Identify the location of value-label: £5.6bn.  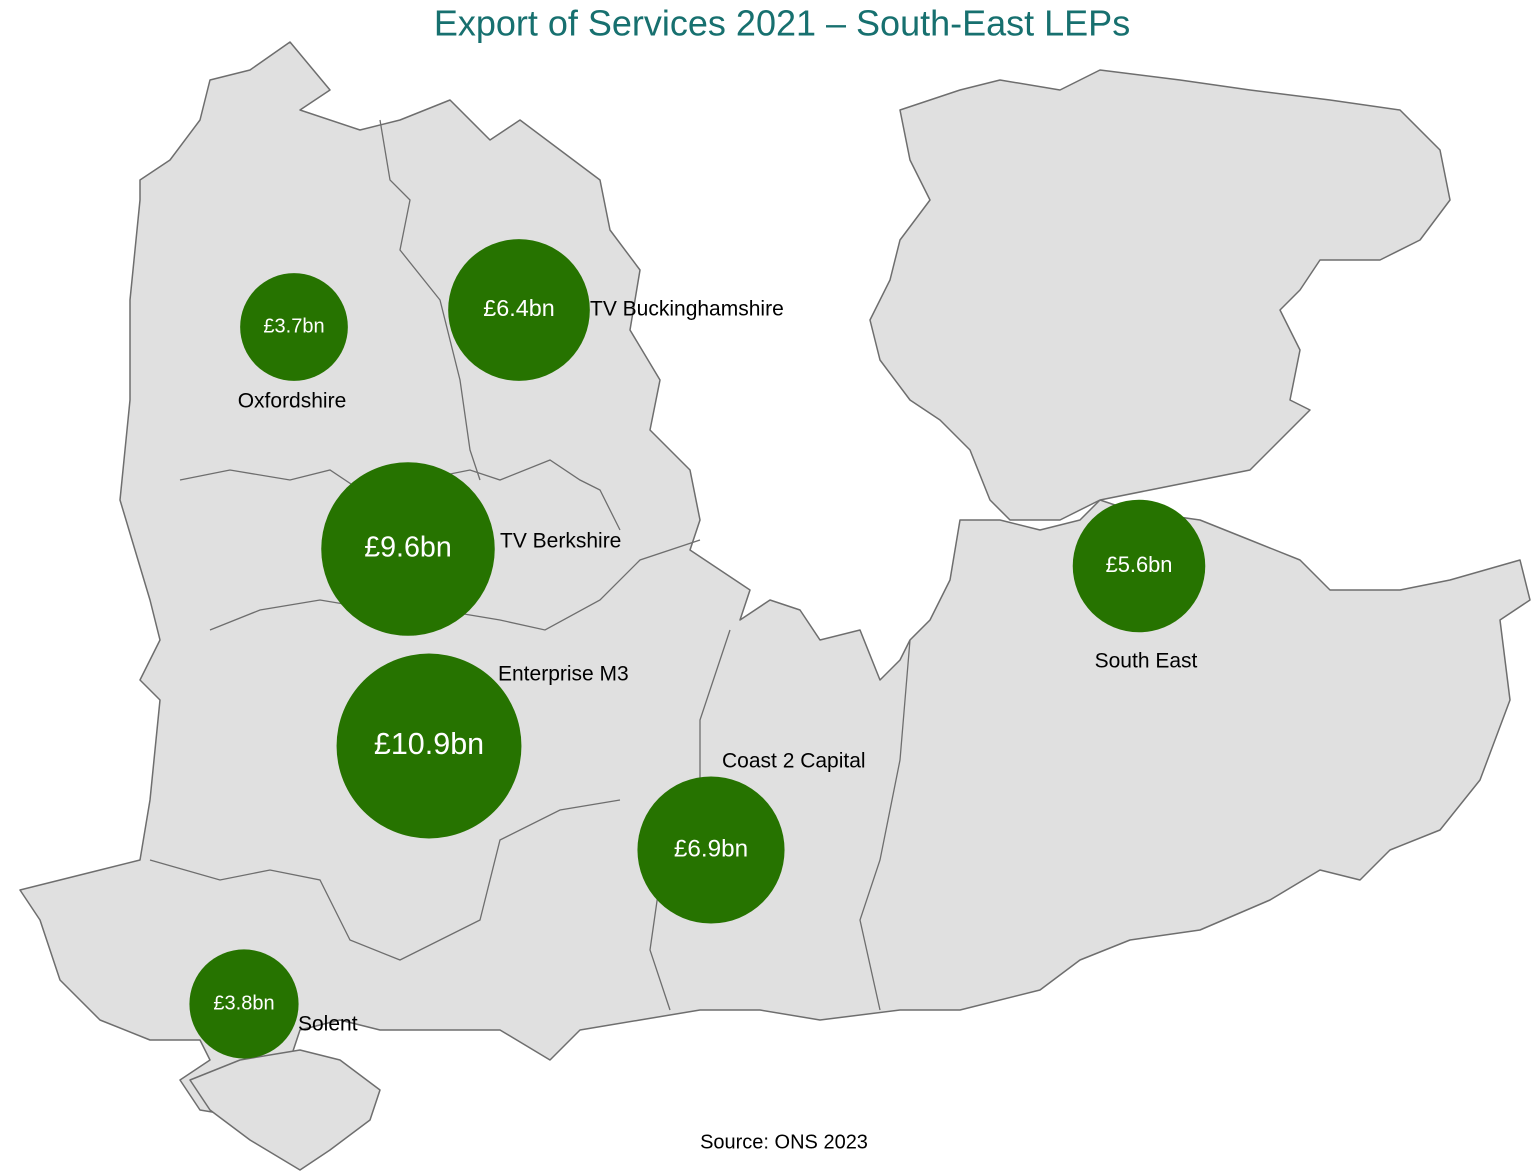
(1139, 564).